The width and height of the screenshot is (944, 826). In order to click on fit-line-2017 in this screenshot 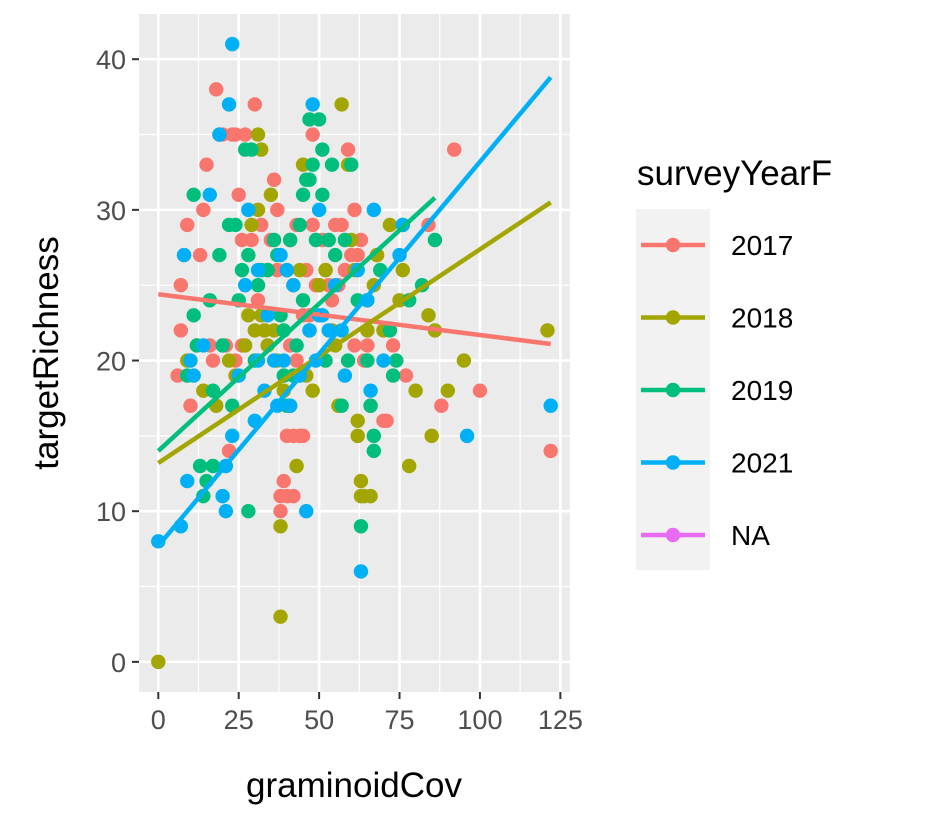, I will do `click(354, 319)`.